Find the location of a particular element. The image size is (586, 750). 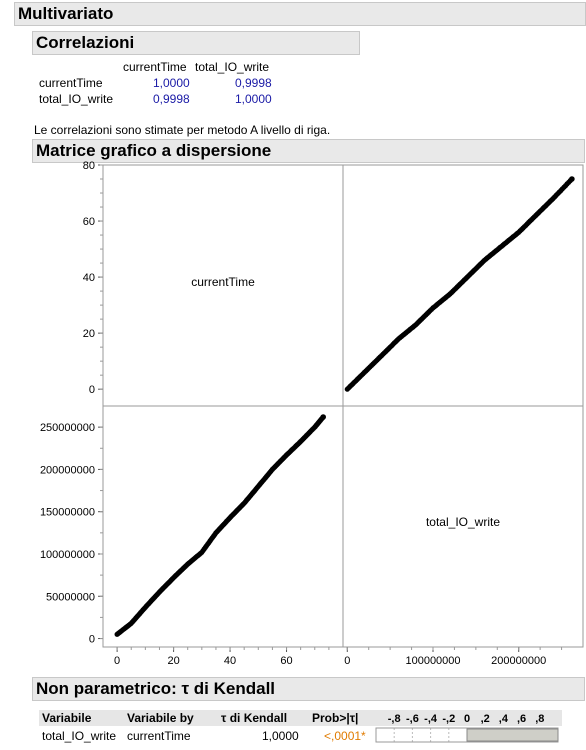

x-tick-label-left-1: 20 is located at coordinates (173, 661).